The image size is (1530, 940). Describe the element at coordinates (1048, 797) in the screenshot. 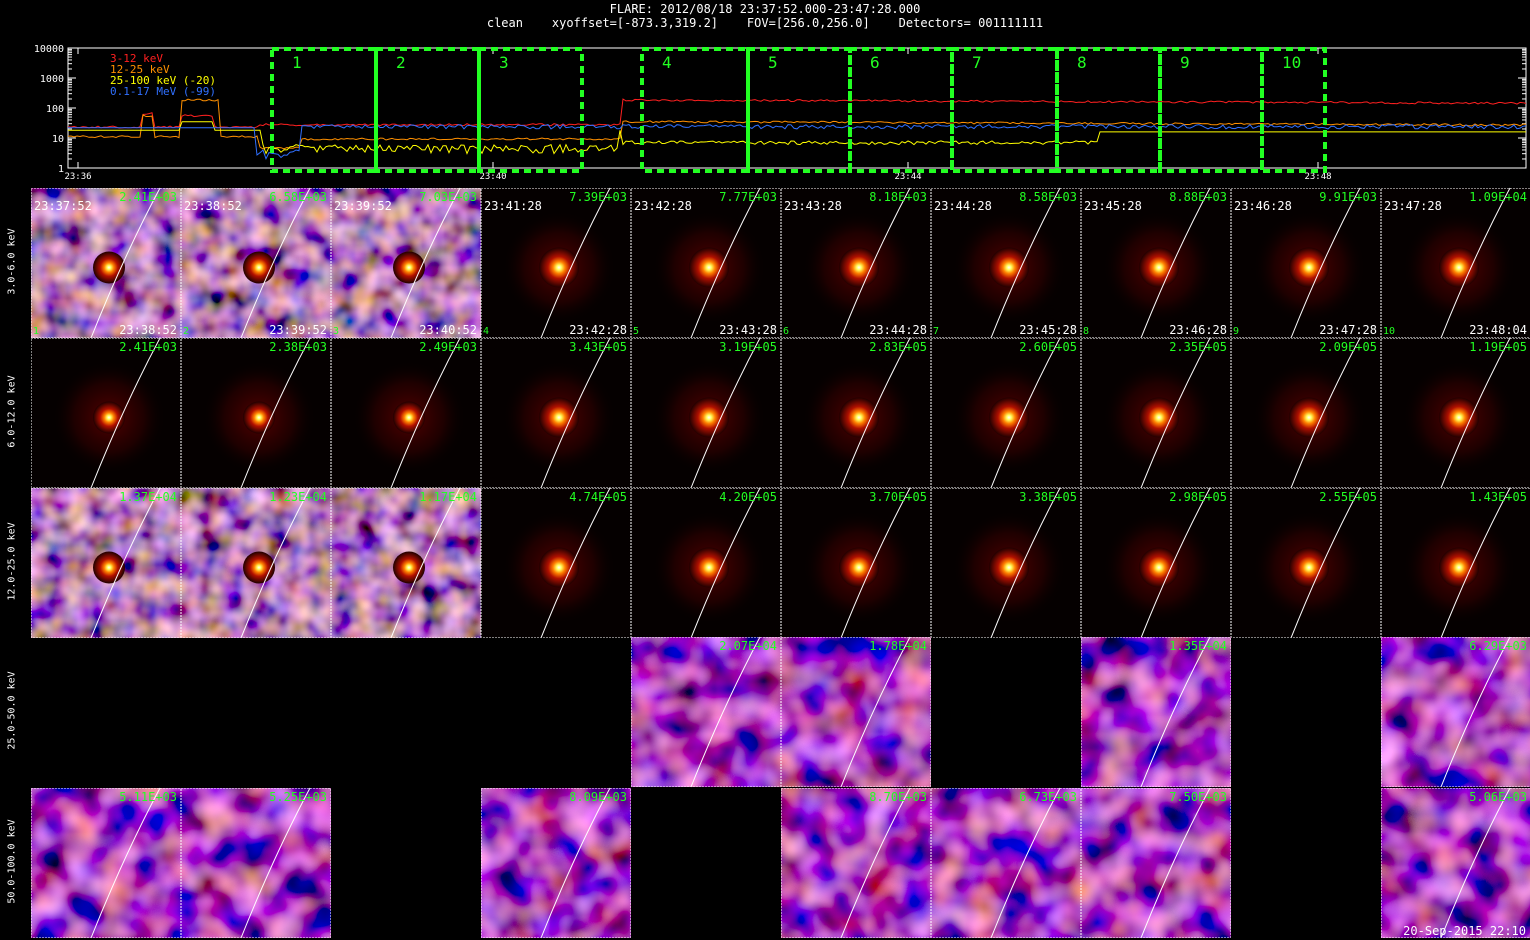

I see `peak-value: 6.73E+03` at that location.